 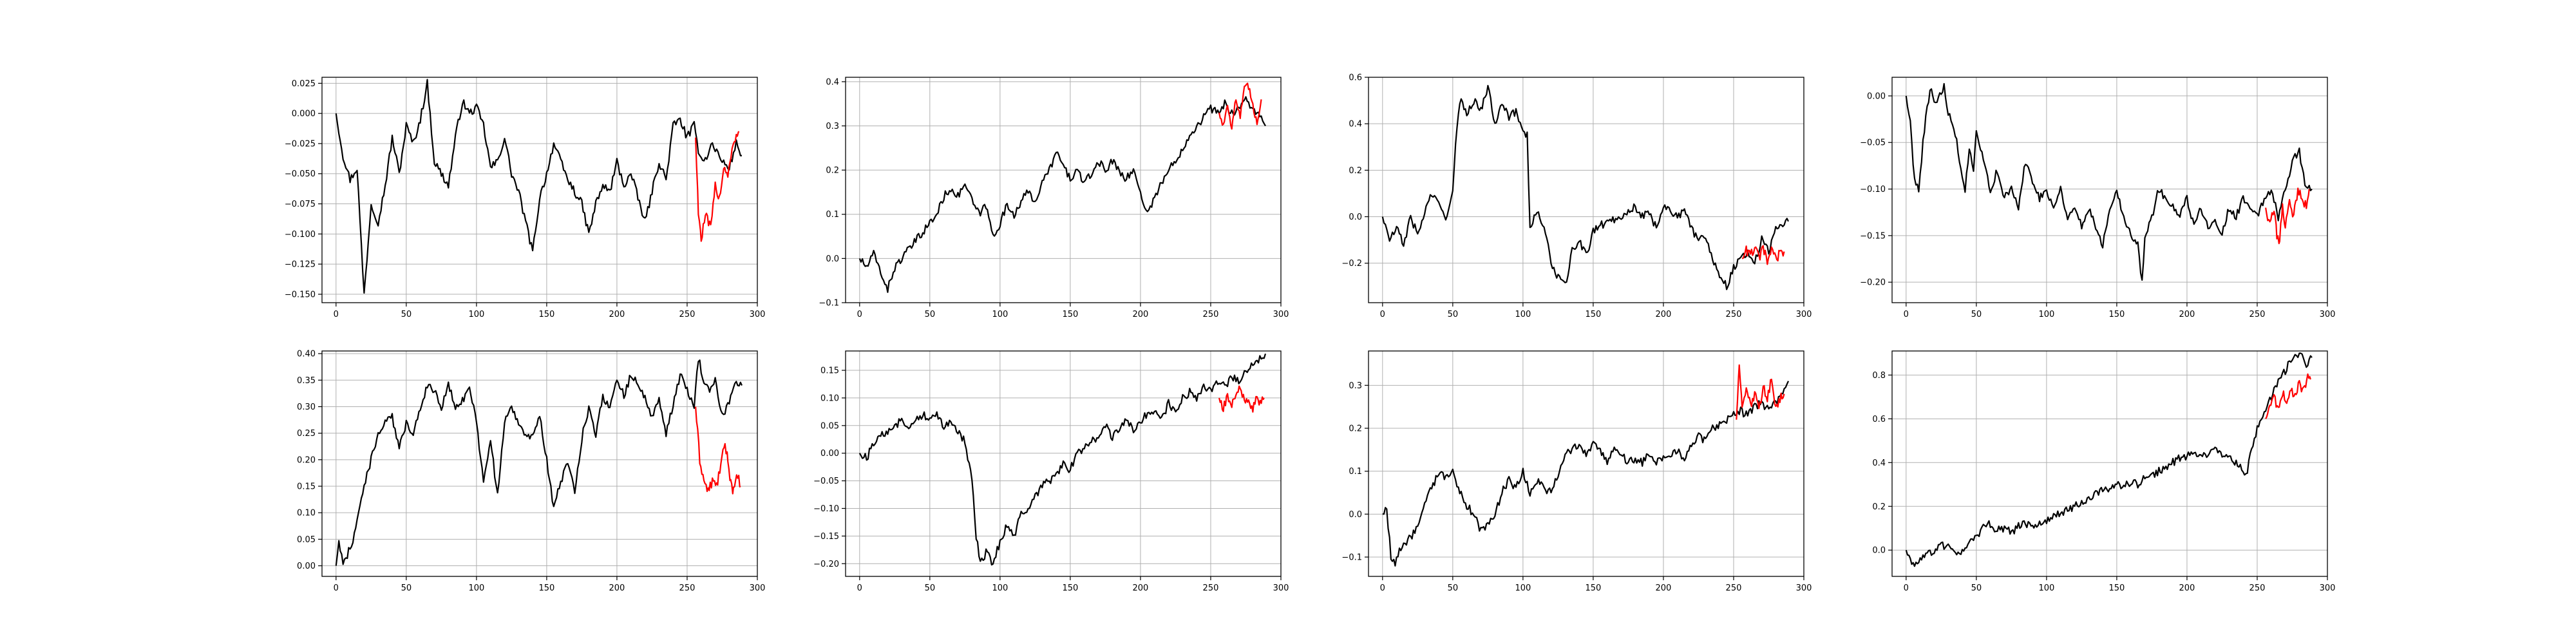 I want to click on y-tick-label: 0.10, so click(x=829, y=398).